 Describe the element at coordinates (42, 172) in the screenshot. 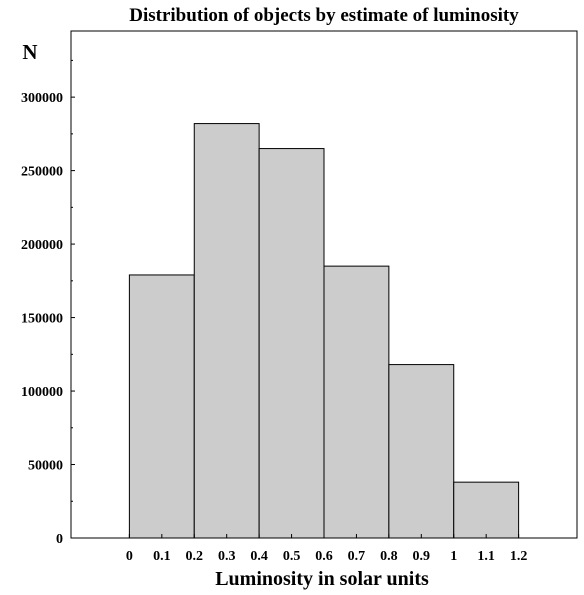

I see `y-tick-label: 250000` at that location.